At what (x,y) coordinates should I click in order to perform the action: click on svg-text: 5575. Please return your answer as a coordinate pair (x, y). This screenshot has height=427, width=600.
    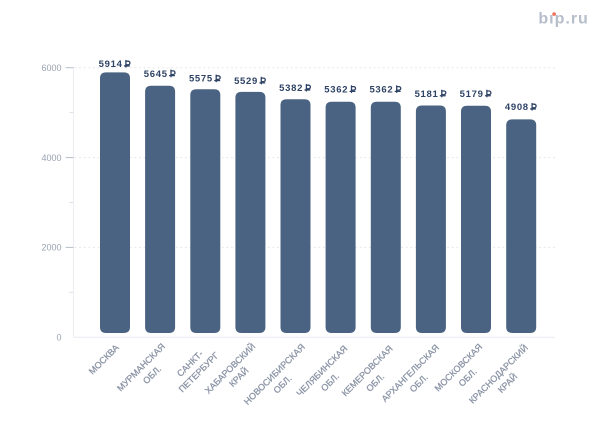
    Looking at the image, I should click on (201, 79).